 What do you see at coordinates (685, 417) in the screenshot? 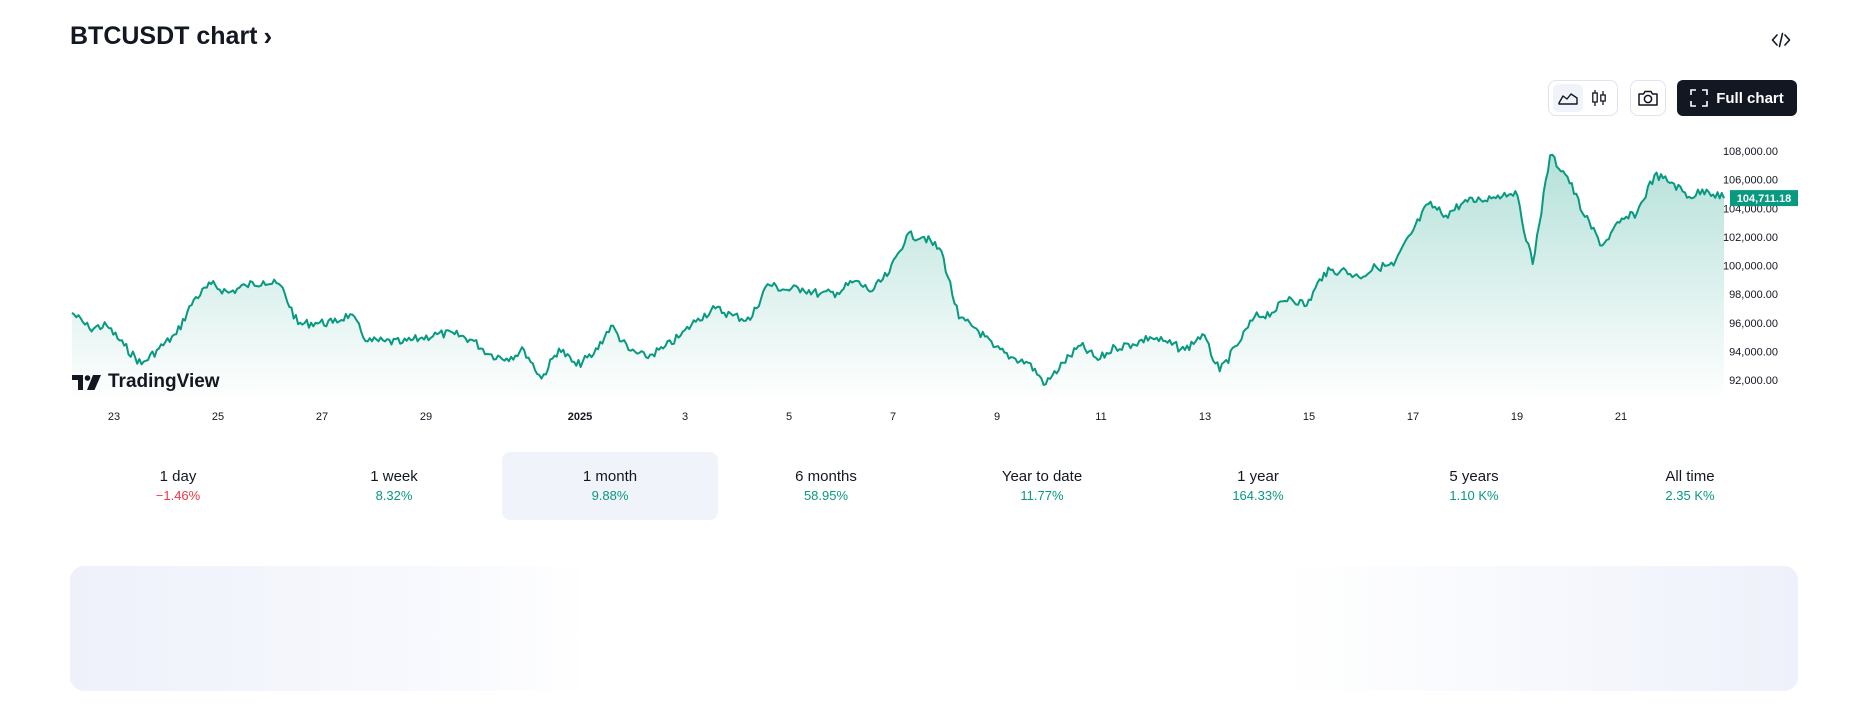
I see `x-axis-tick-label: 3` at bounding box center [685, 417].